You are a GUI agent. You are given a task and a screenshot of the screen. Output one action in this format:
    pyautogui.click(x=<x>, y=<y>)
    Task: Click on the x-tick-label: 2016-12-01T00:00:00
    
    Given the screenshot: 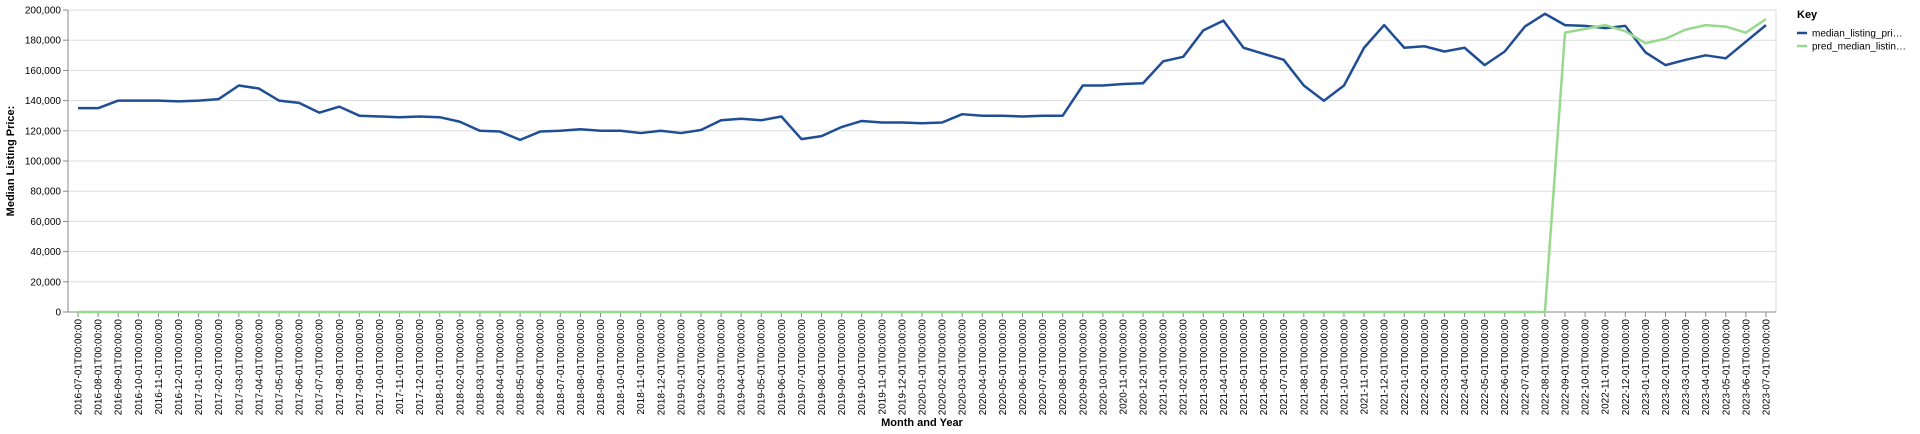 What is the action you would take?
    pyautogui.click(x=179, y=367)
    